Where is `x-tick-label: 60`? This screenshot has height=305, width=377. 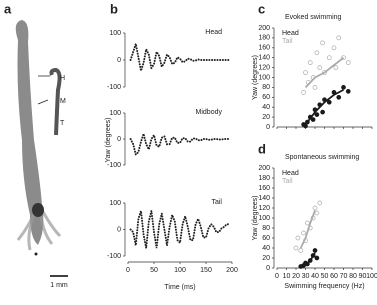 x-tick-label: 60 is located at coordinates (334, 276).